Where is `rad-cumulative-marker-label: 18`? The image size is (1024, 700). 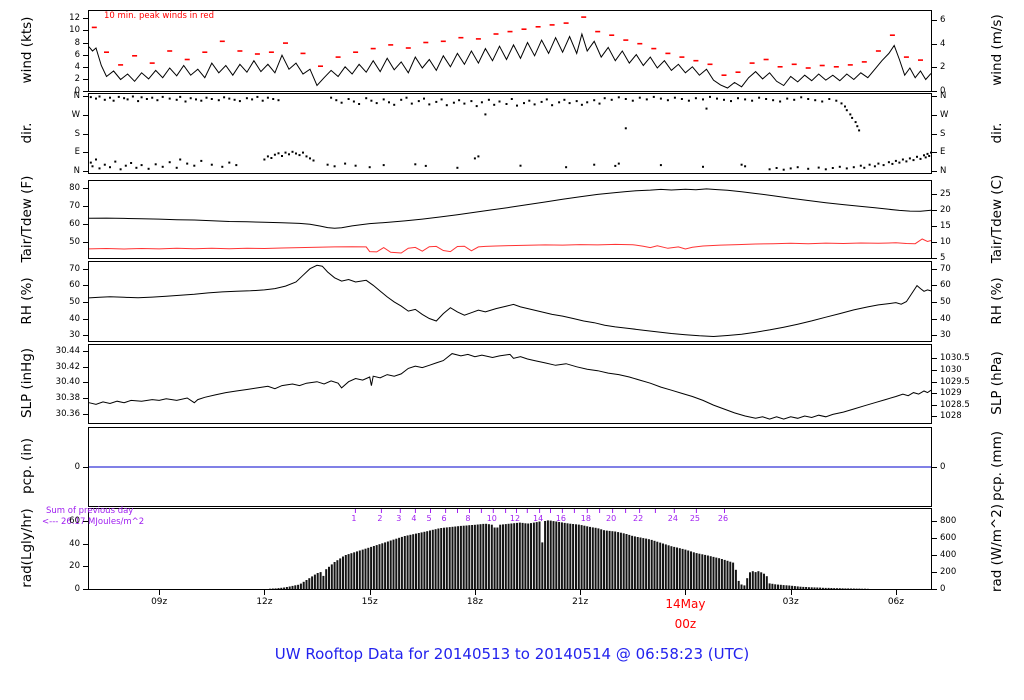 rad-cumulative-marker-label: 18 is located at coordinates (585, 518).